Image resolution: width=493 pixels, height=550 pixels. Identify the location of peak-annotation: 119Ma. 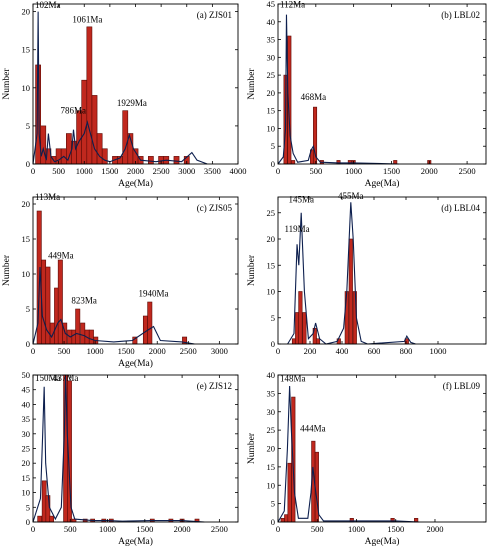
(296, 229).